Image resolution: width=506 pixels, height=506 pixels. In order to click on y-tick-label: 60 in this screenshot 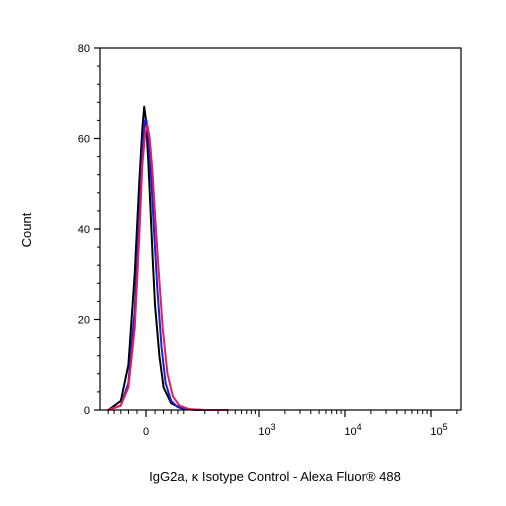, I will do `click(84, 140)`.